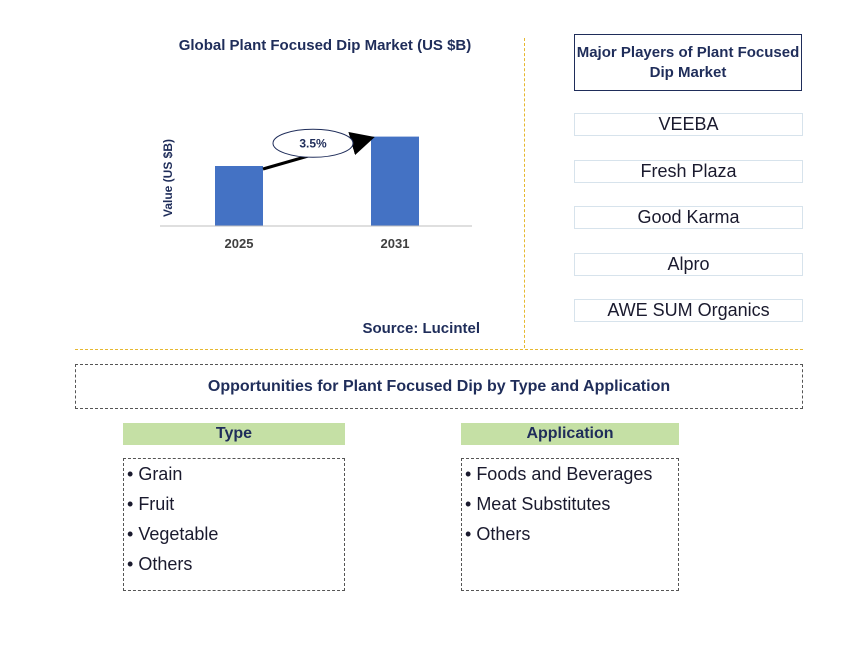  I want to click on list-item: • Meat Substitutes, so click(538, 504).